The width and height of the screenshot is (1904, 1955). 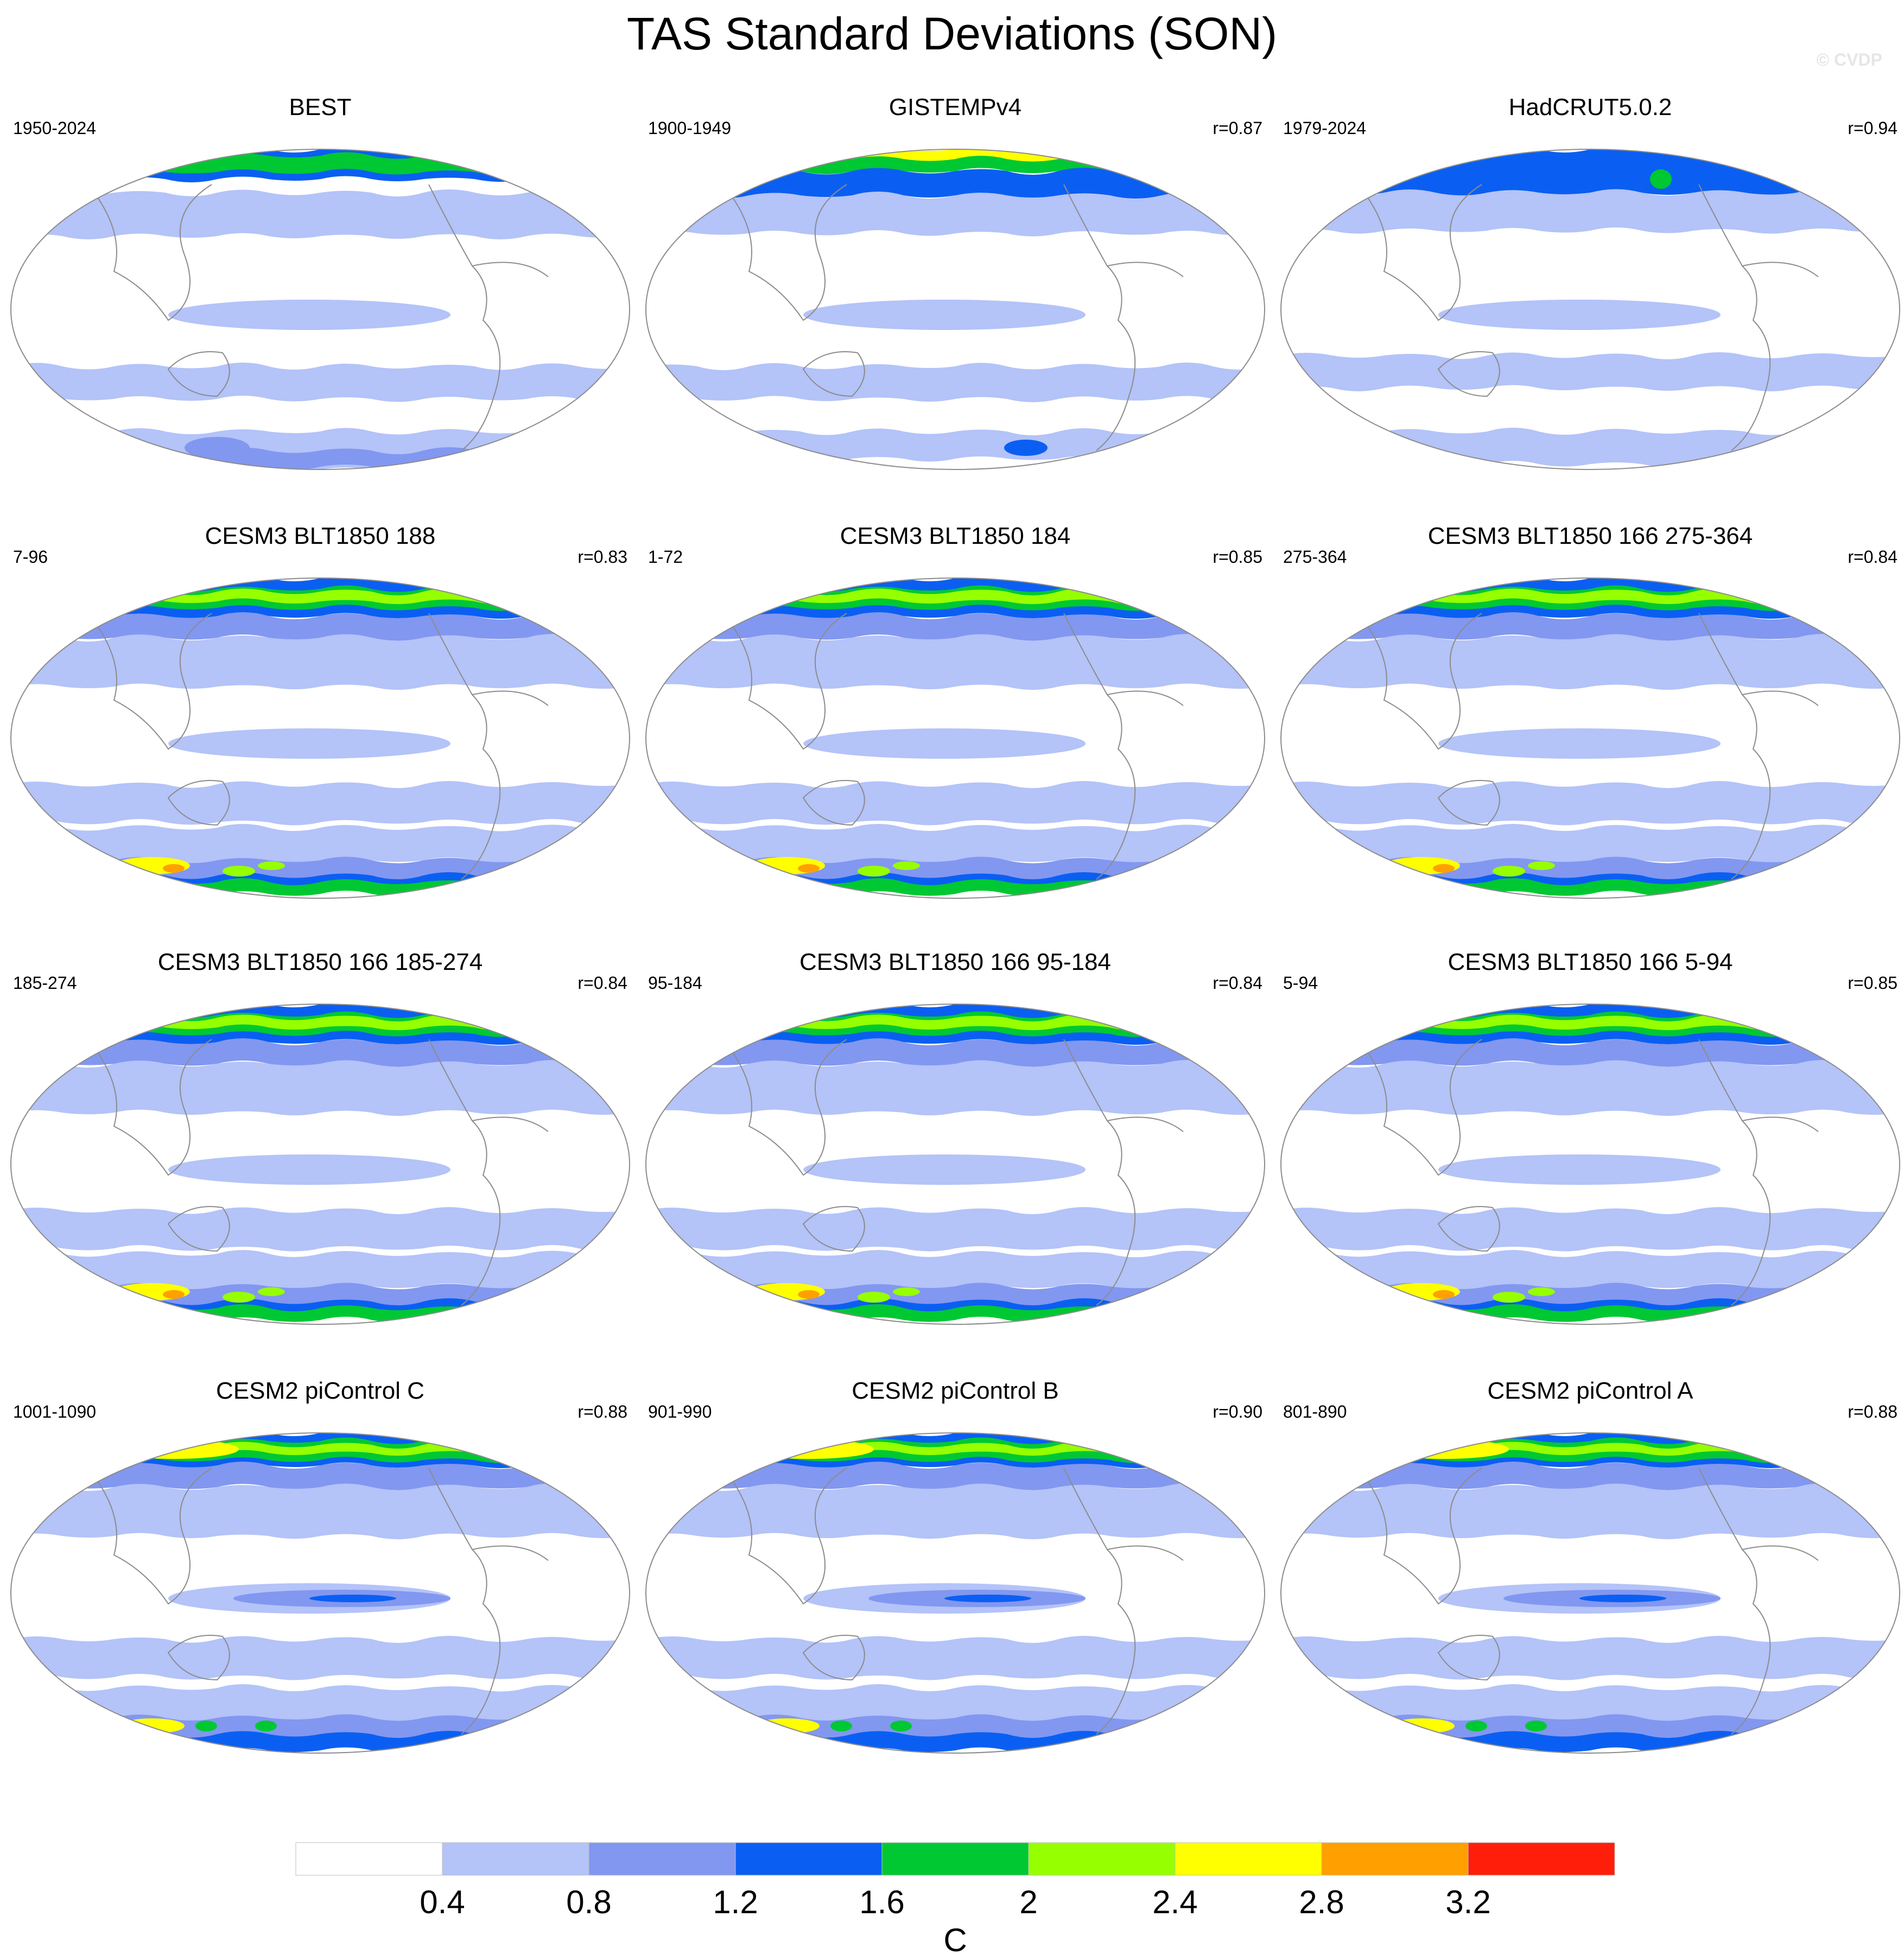 I want to click on panel-title: CESM3 BLT1850 166 5-94, so click(x=1590, y=962).